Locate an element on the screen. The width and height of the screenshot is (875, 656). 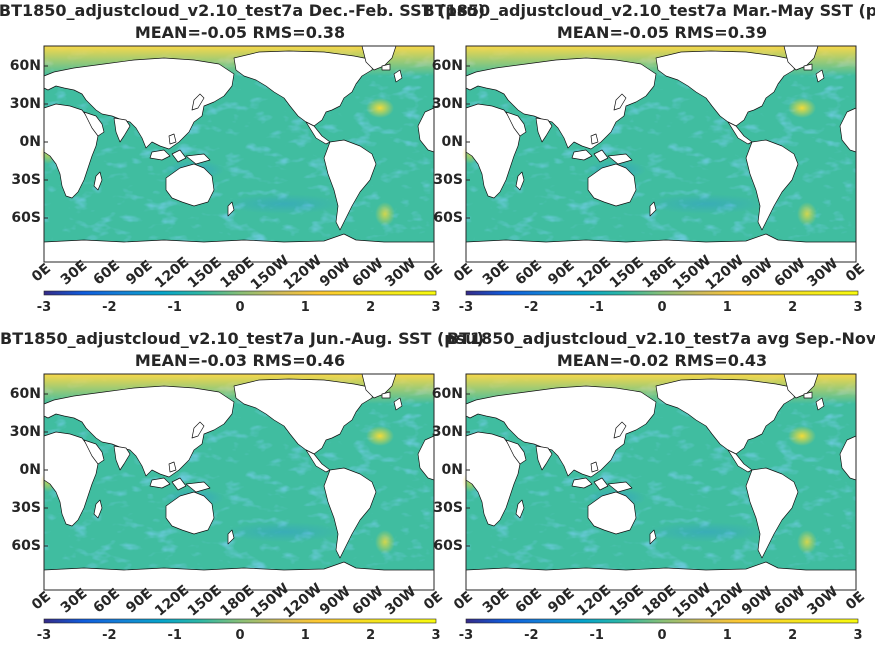
panel-stats: MEAN=-0.05 RMS=0.38 is located at coordinates (240, 32).